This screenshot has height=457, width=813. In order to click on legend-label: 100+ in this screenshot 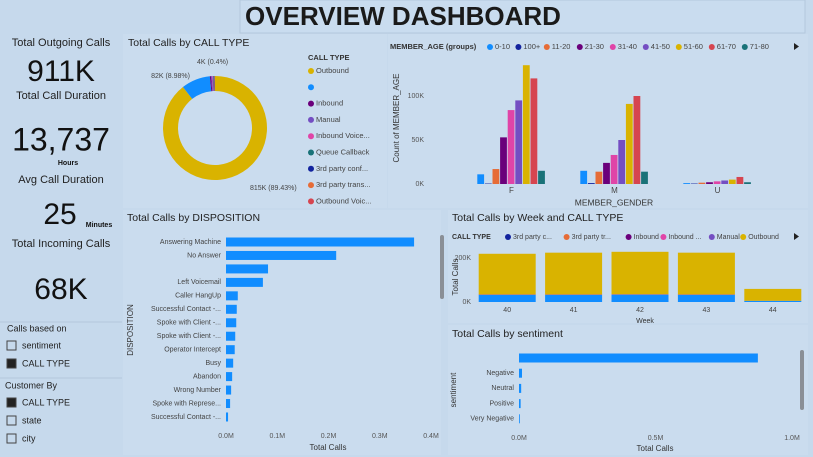, I will do `click(532, 46)`.